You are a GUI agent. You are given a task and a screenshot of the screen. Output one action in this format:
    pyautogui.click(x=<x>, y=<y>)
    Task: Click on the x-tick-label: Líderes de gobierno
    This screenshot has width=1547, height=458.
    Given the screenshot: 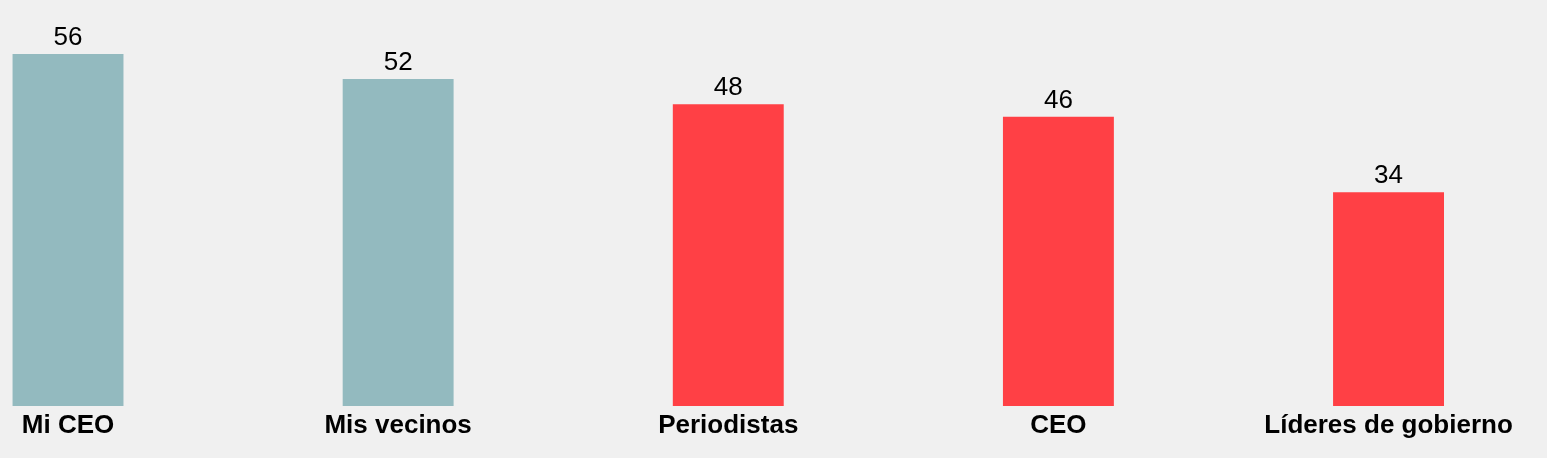 What is the action you would take?
    pyautogui.click(x=1388, y=424)
    